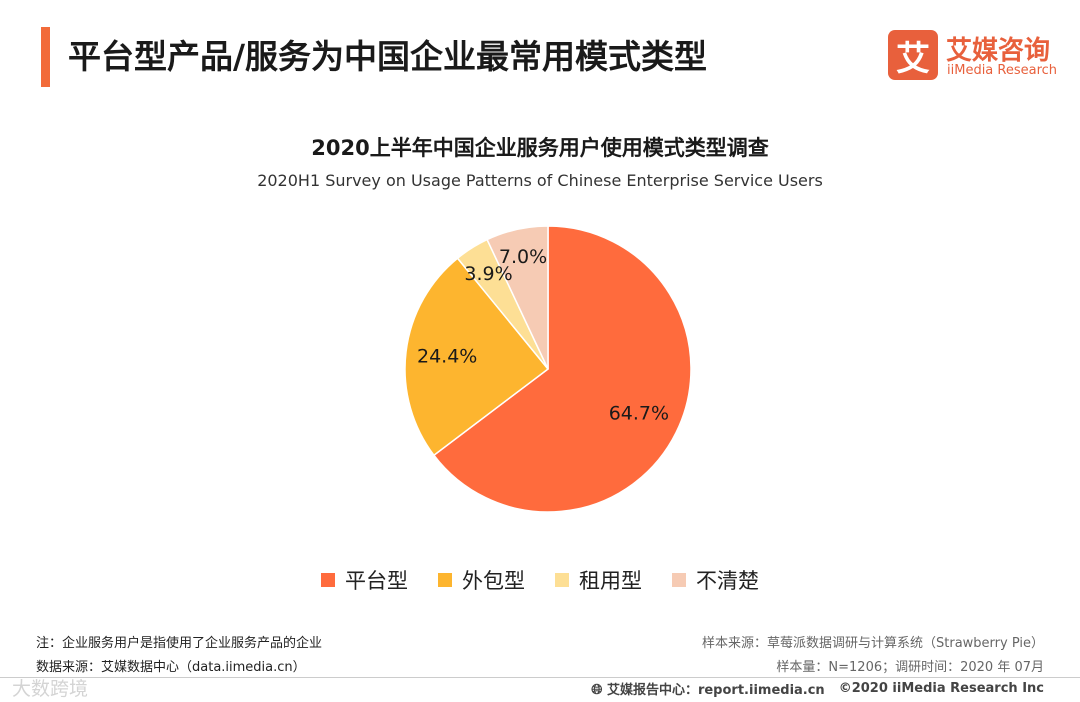  Describe the element at coordinates (388, 56) in the screenshot. I see `page-title: 平台型产品/服务为中国企业最常用模式类型` at that location.